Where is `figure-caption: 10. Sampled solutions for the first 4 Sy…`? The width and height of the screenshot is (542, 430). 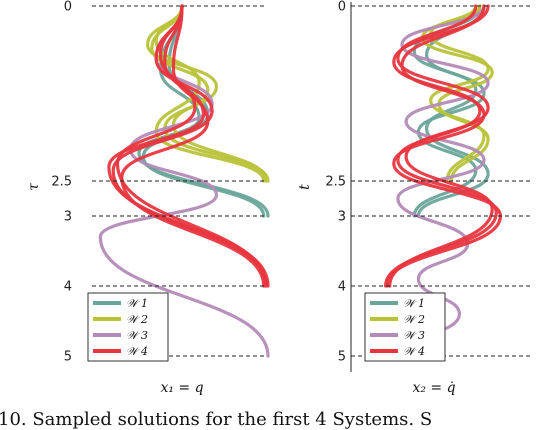
figure-caption: 10. Sampled solutions for the first 4 Sy… is located at coordinates (216, 419).